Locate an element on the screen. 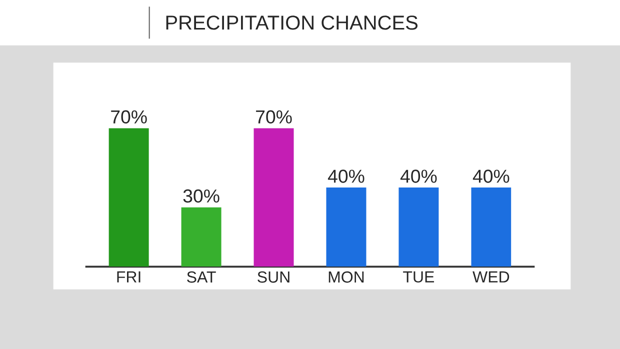  x-tick-label: TUE is located at coordinates (418, 276).